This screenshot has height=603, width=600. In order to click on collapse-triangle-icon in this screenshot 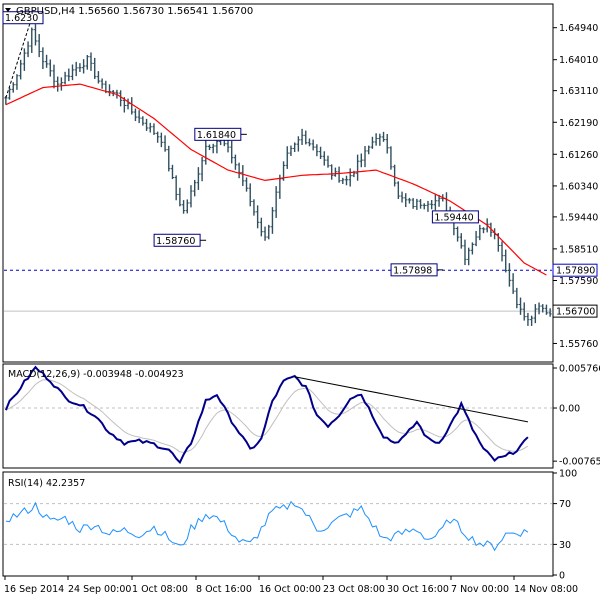, I will do `click(8, 10)`.